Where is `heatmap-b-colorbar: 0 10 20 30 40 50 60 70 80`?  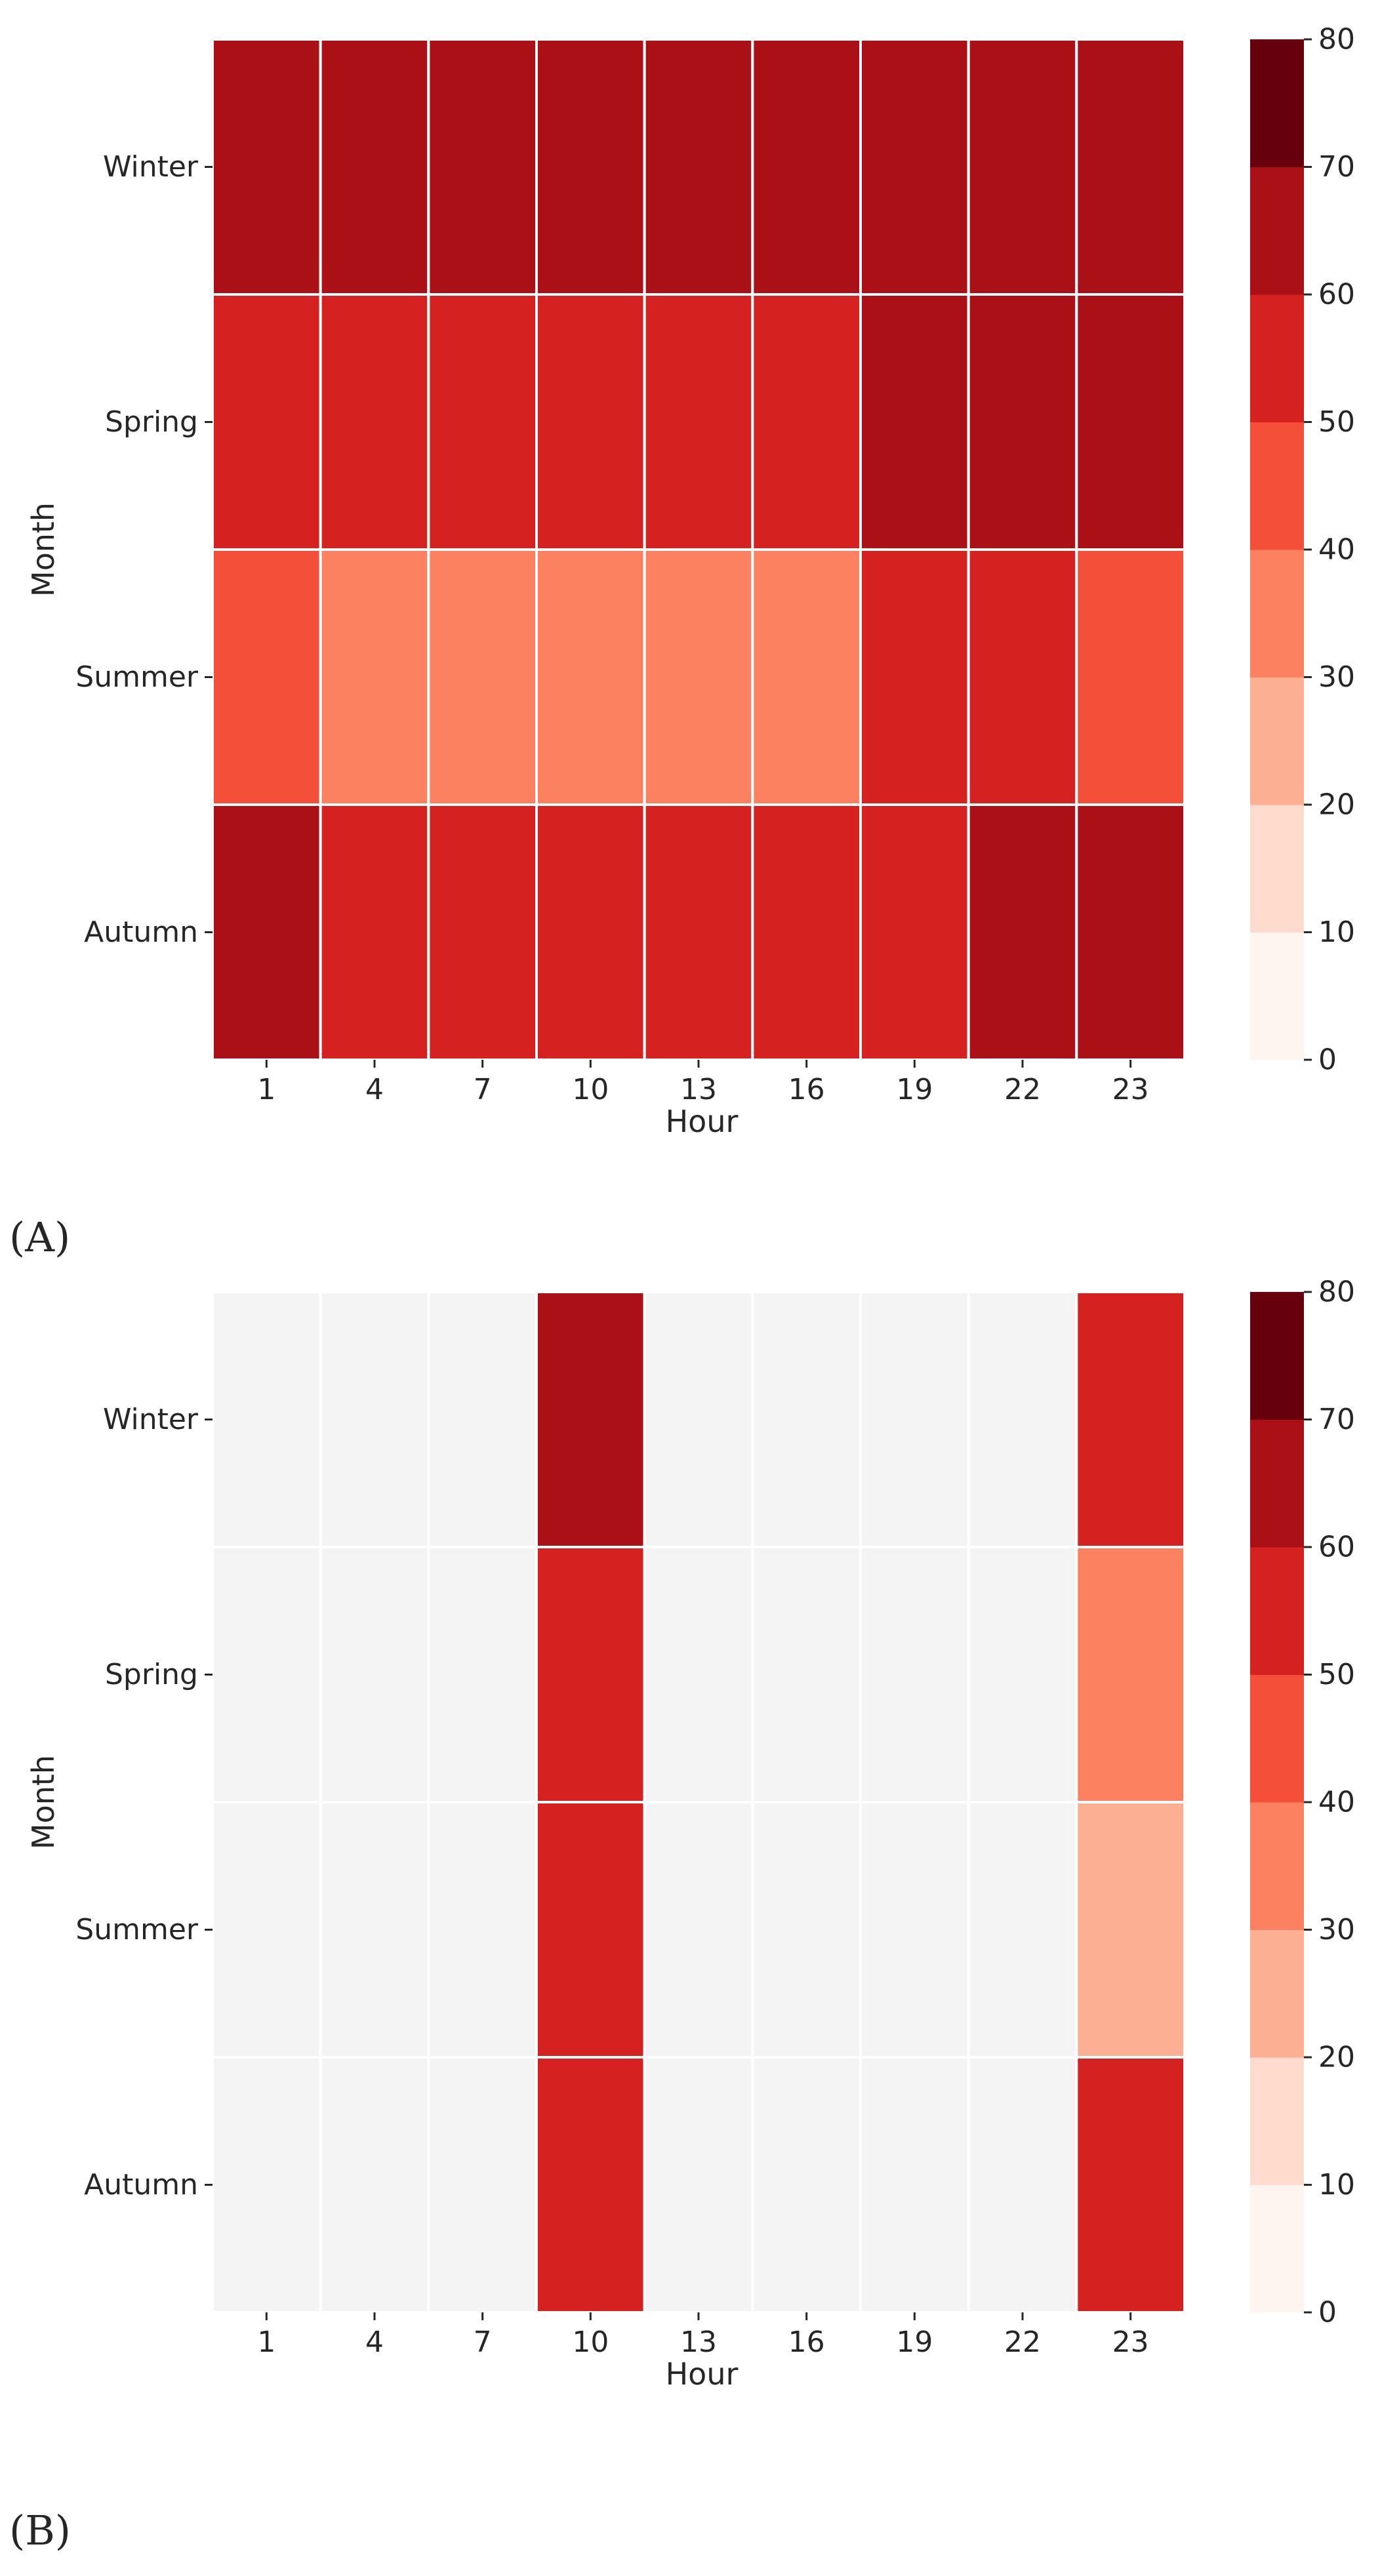 heatmap-b-colorbar: 0 10 20 30 40 50 60 70 80 is located at coordinates (1302, 1803).